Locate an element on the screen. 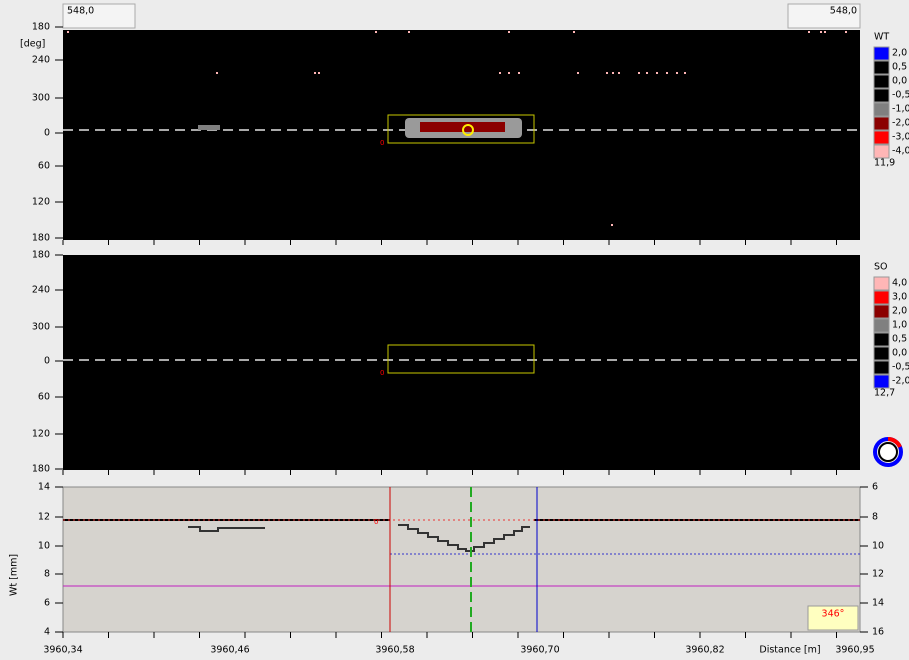  x-tick-label: 3960,82 is located at coordinates (704, 650).